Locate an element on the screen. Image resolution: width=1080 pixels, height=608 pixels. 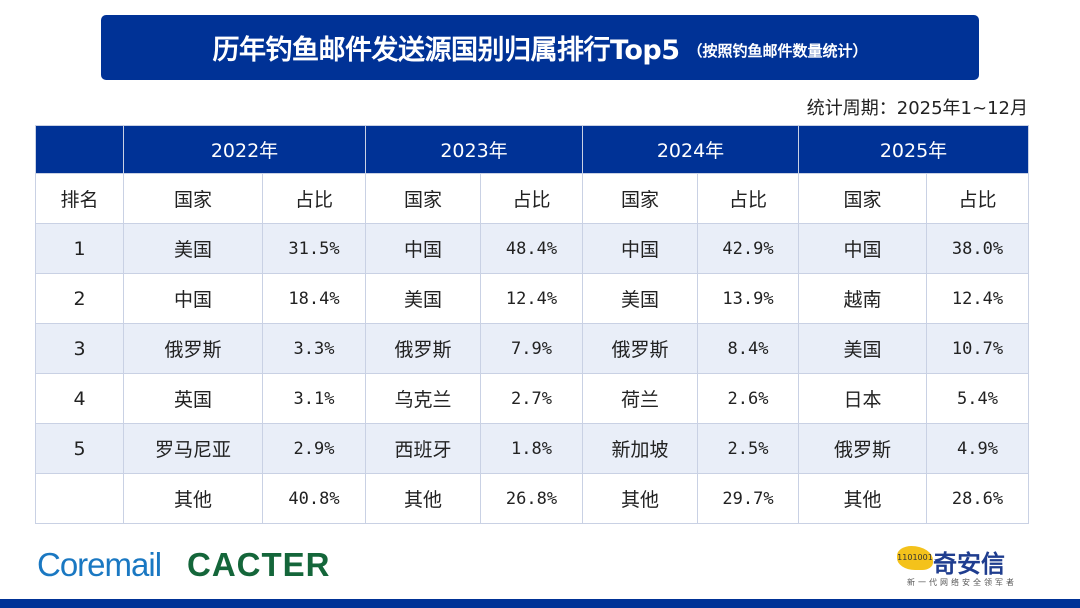
corner-cell is located at coordinates (79, 149).